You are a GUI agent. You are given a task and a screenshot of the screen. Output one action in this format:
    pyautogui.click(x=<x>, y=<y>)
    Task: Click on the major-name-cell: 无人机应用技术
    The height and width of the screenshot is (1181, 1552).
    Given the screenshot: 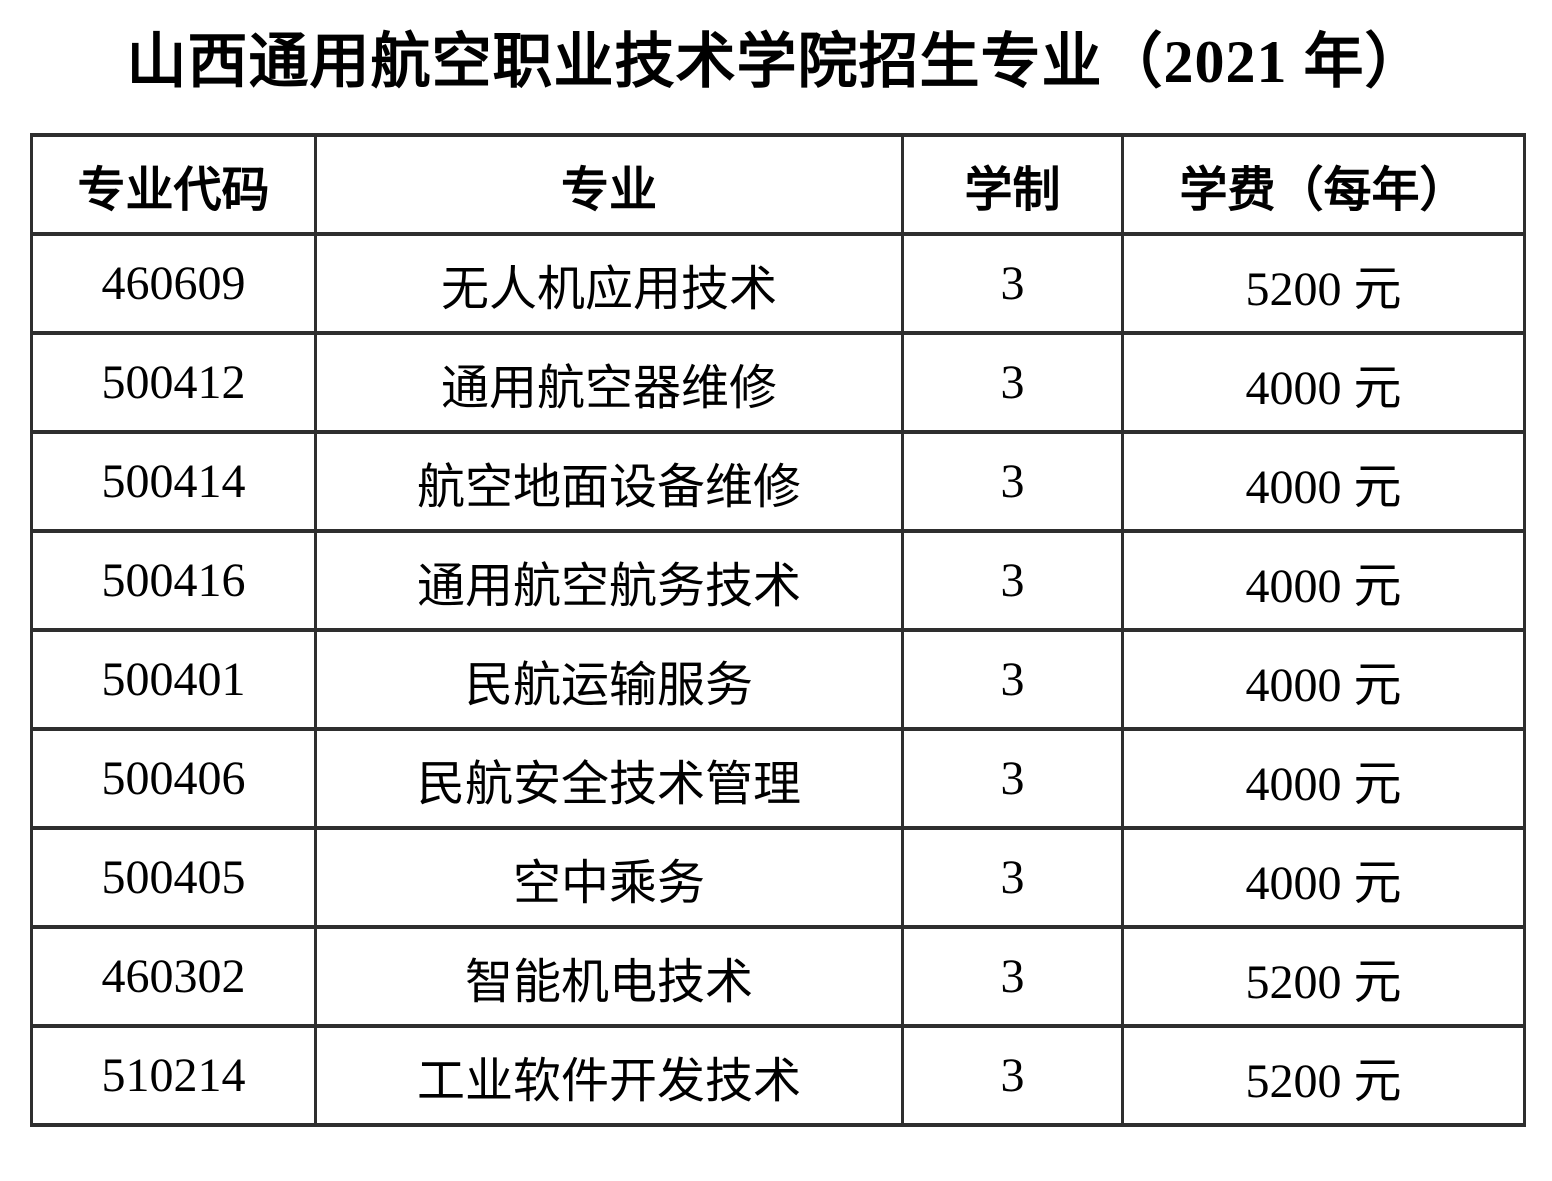 What is the action you would take?
    pyautogui.click(x=609, y=283)
    